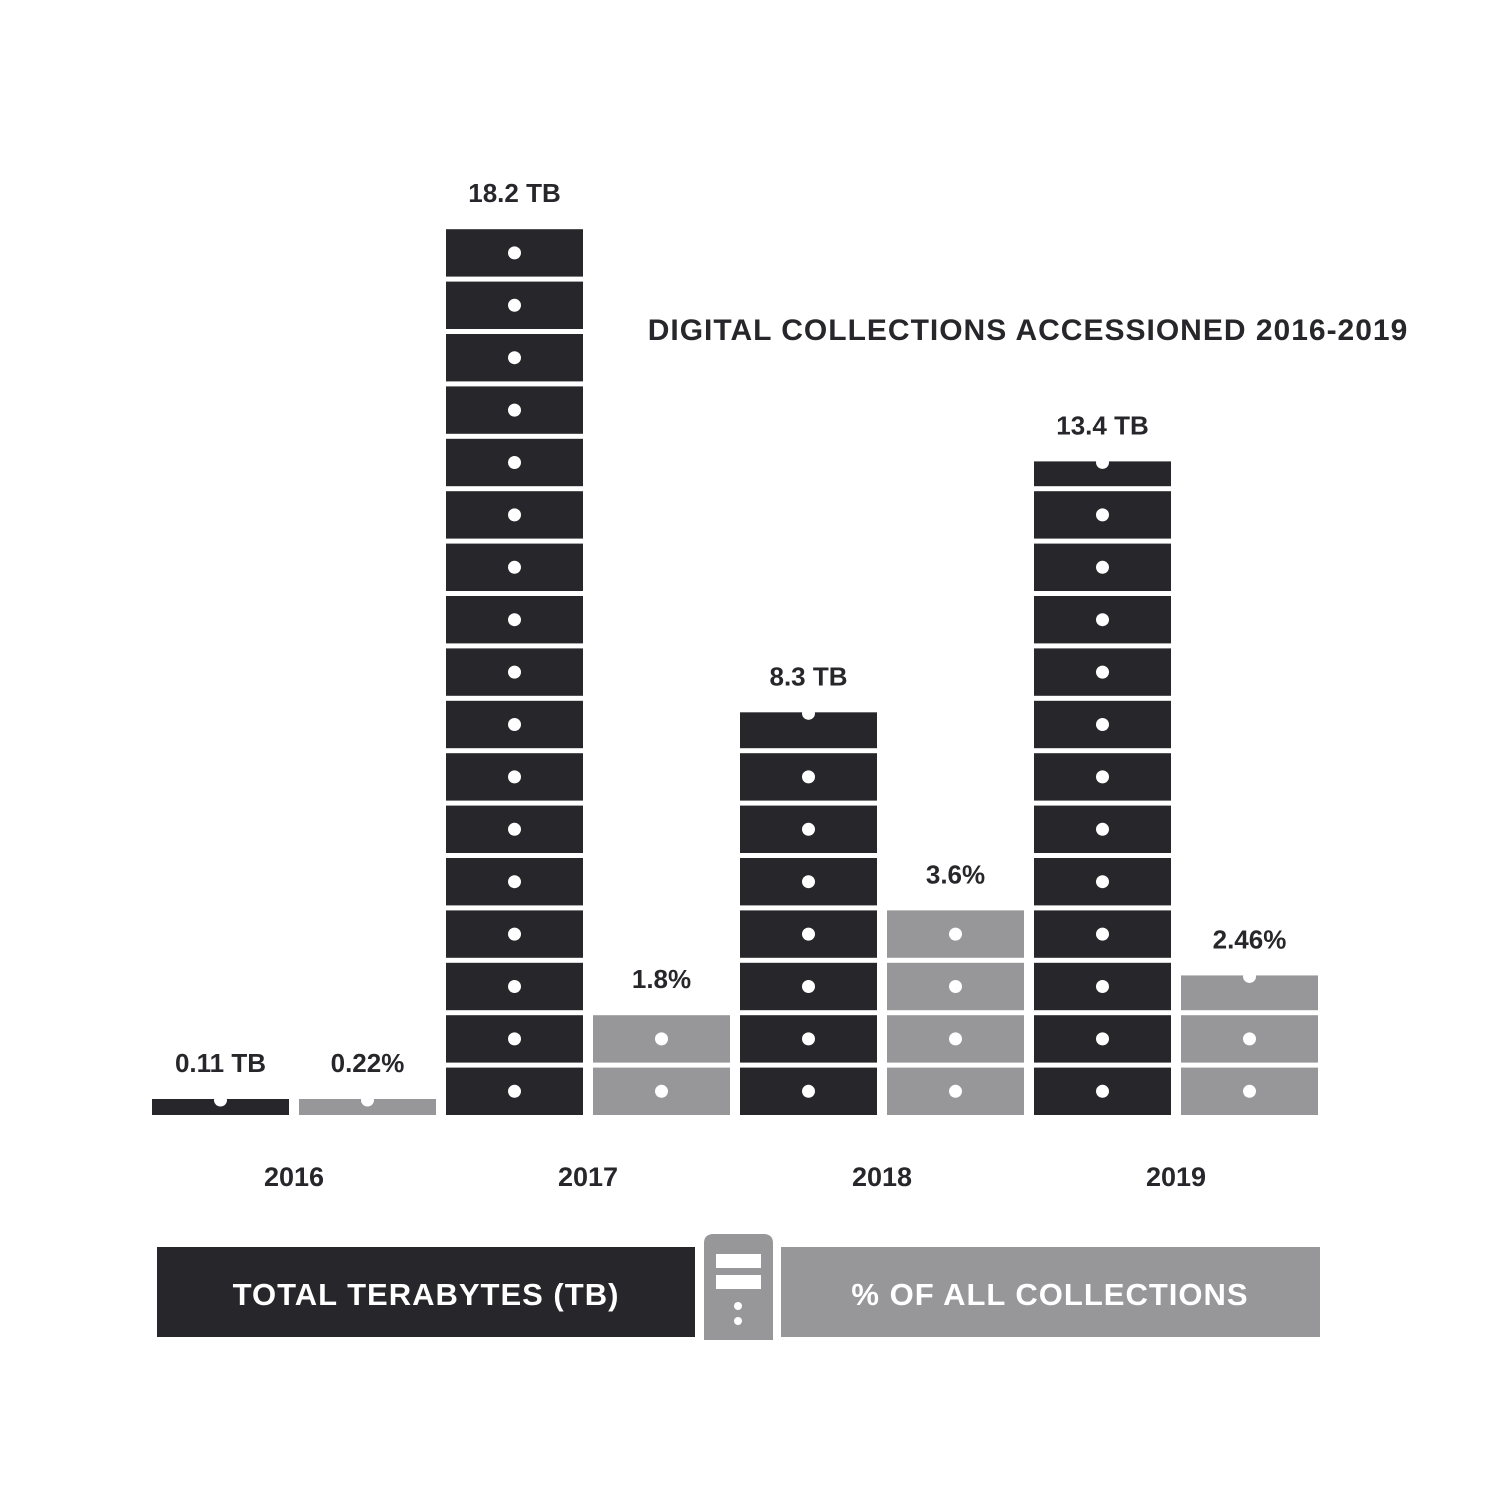 This screenshot has height=1500, width=1500. What do you see at coordinates (955, 874) in the screenshot?
I see `data-label-of-all-collections-2018: 3.6%` at bounding box center [955, 874].